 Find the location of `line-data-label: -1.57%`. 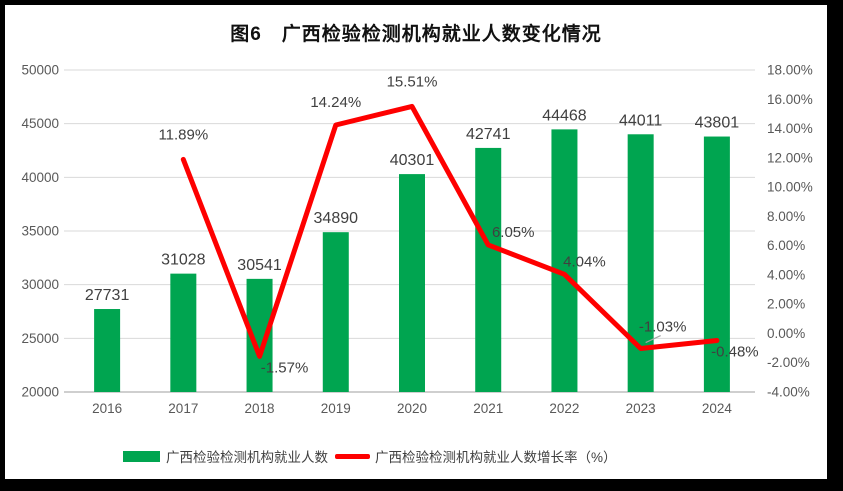

line-data-label: -1.57% is located at coordinates (285, 367).